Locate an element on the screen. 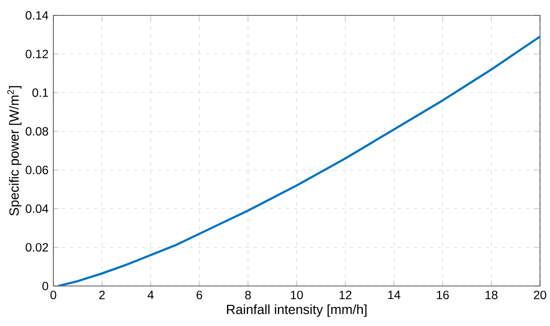  x-tick-label: 0 is located at coordinates (53, 295).